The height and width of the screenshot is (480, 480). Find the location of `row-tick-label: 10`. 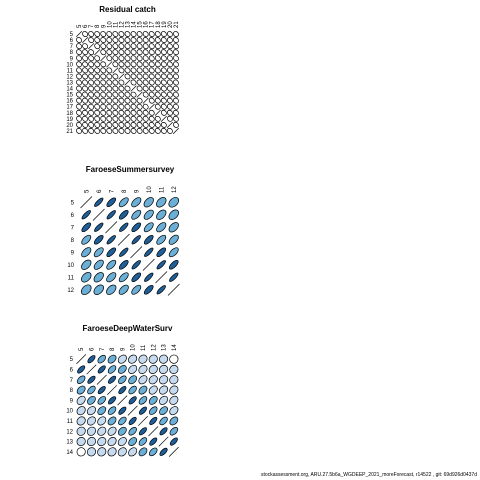

row-tick-label: 10 is located at coordinates (70, 266).